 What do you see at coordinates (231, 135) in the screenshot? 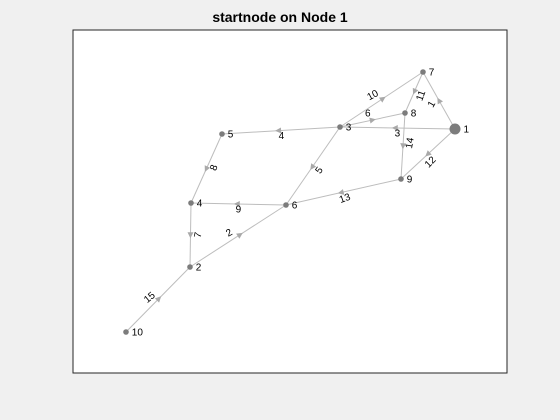
I see `node-label-5: 5` at bounding box center [231, 135].